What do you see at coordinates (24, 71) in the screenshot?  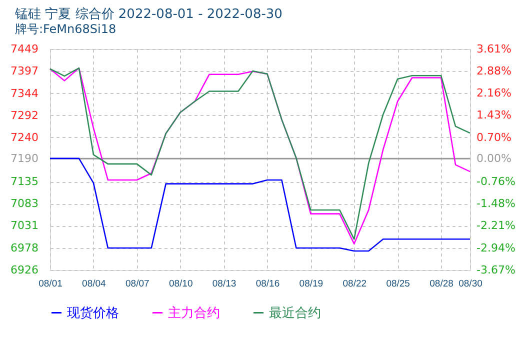 I see `y-tick-label: 7397` at bounding box center [24, 71].